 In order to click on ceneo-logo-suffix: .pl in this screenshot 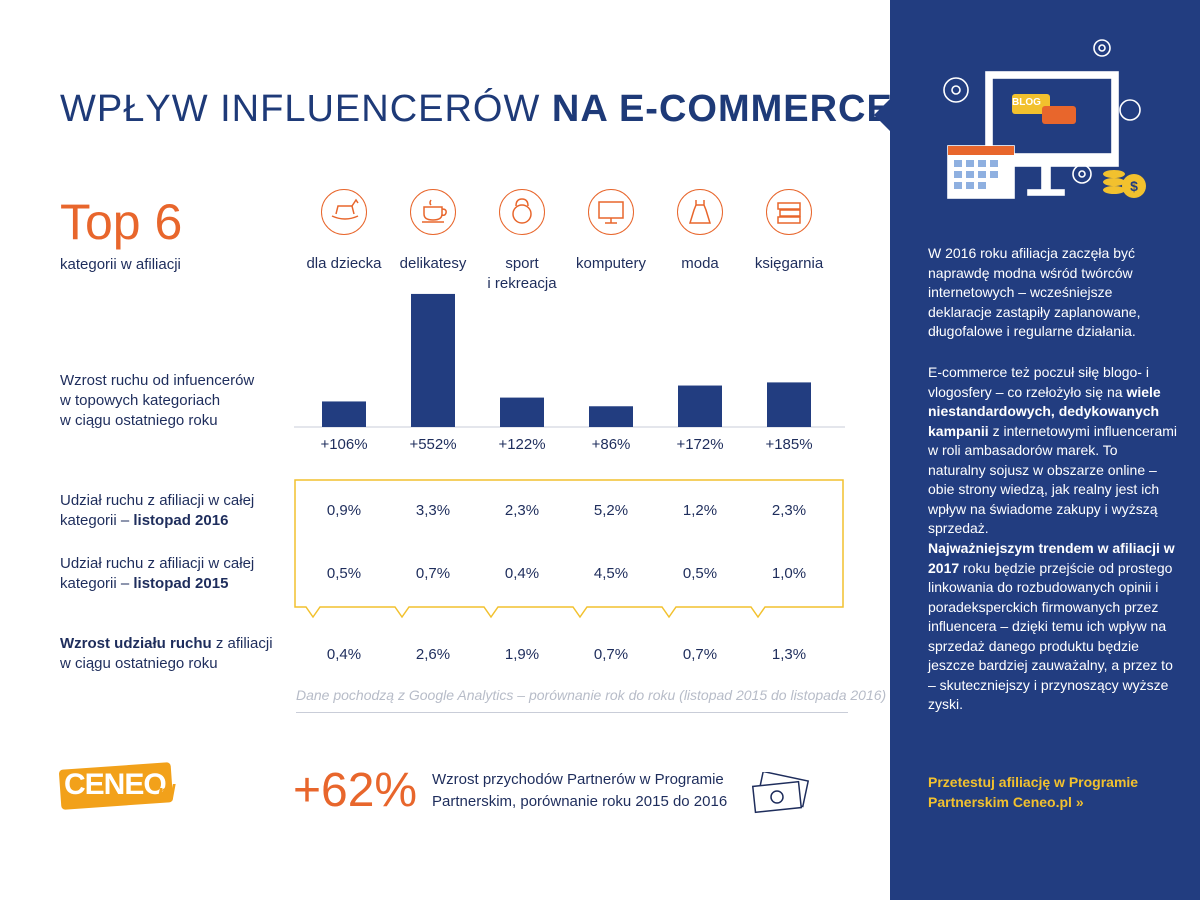, I will do `click(164, 793)`.